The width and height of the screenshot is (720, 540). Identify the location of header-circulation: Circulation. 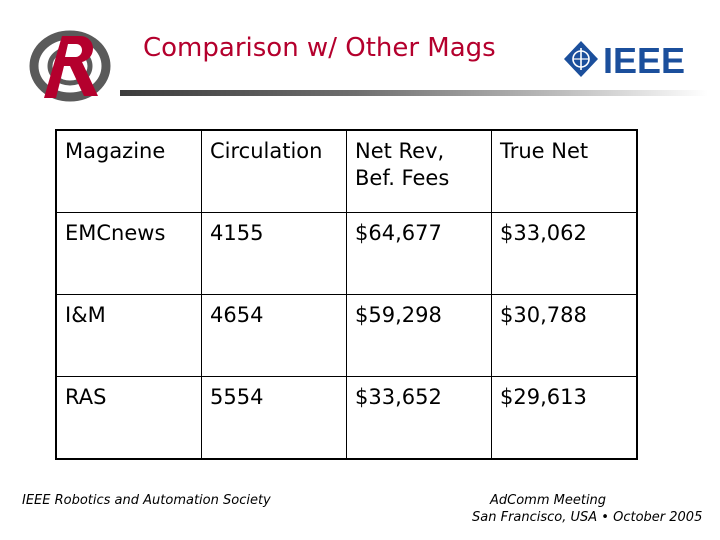
(274, 171).